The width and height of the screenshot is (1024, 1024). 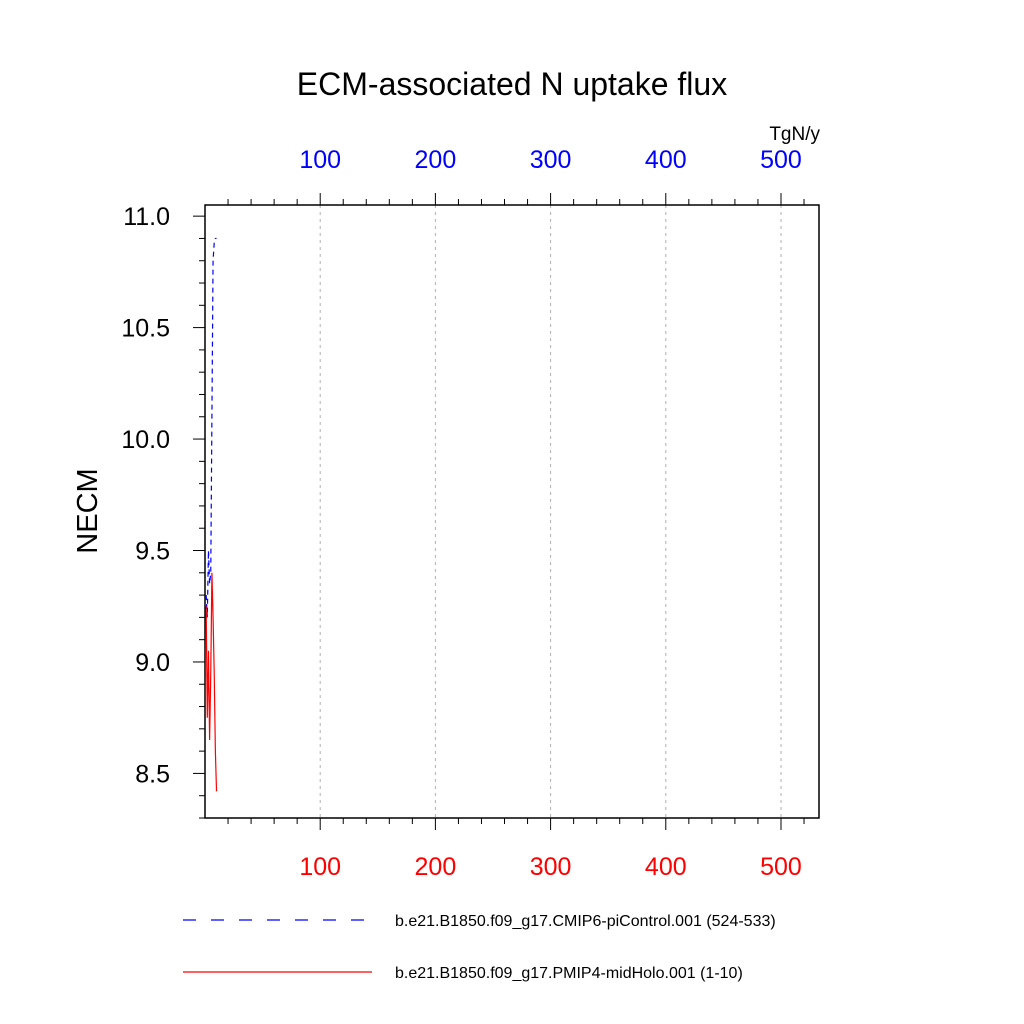 What do you see at coordinates (152, 552) in the screenshot?
I see `y-tick-label: 9.5` at bounding box center [152, 552].